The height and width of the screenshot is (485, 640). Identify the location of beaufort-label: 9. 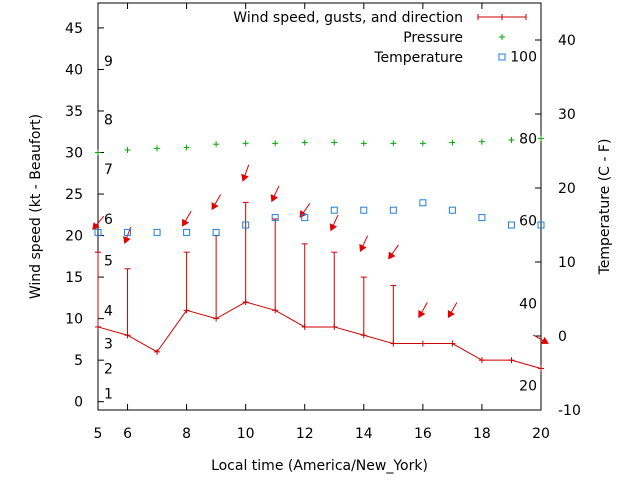
(108, 62).